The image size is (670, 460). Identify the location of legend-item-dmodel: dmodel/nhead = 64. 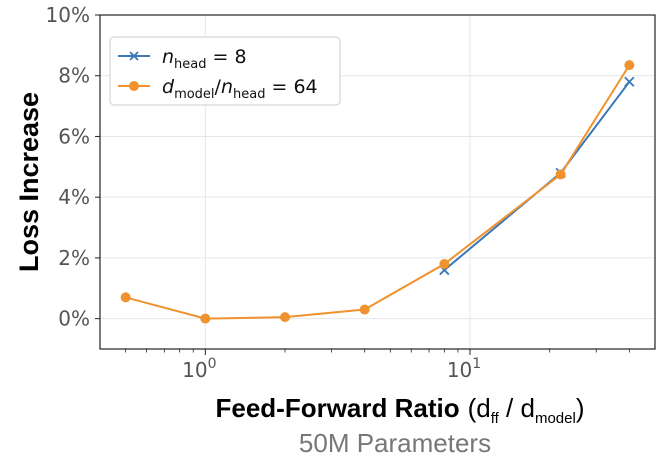
(218, 89).